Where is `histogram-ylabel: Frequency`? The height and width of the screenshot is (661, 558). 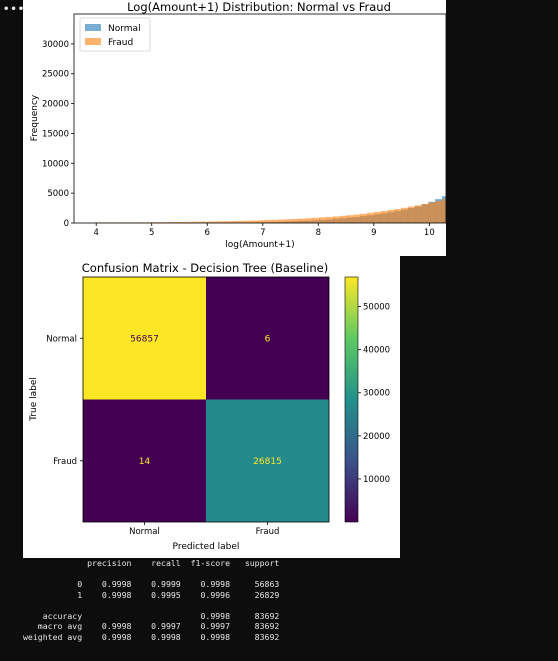
histogram-ylabel: Frequency is located at coordinates (35, 117).